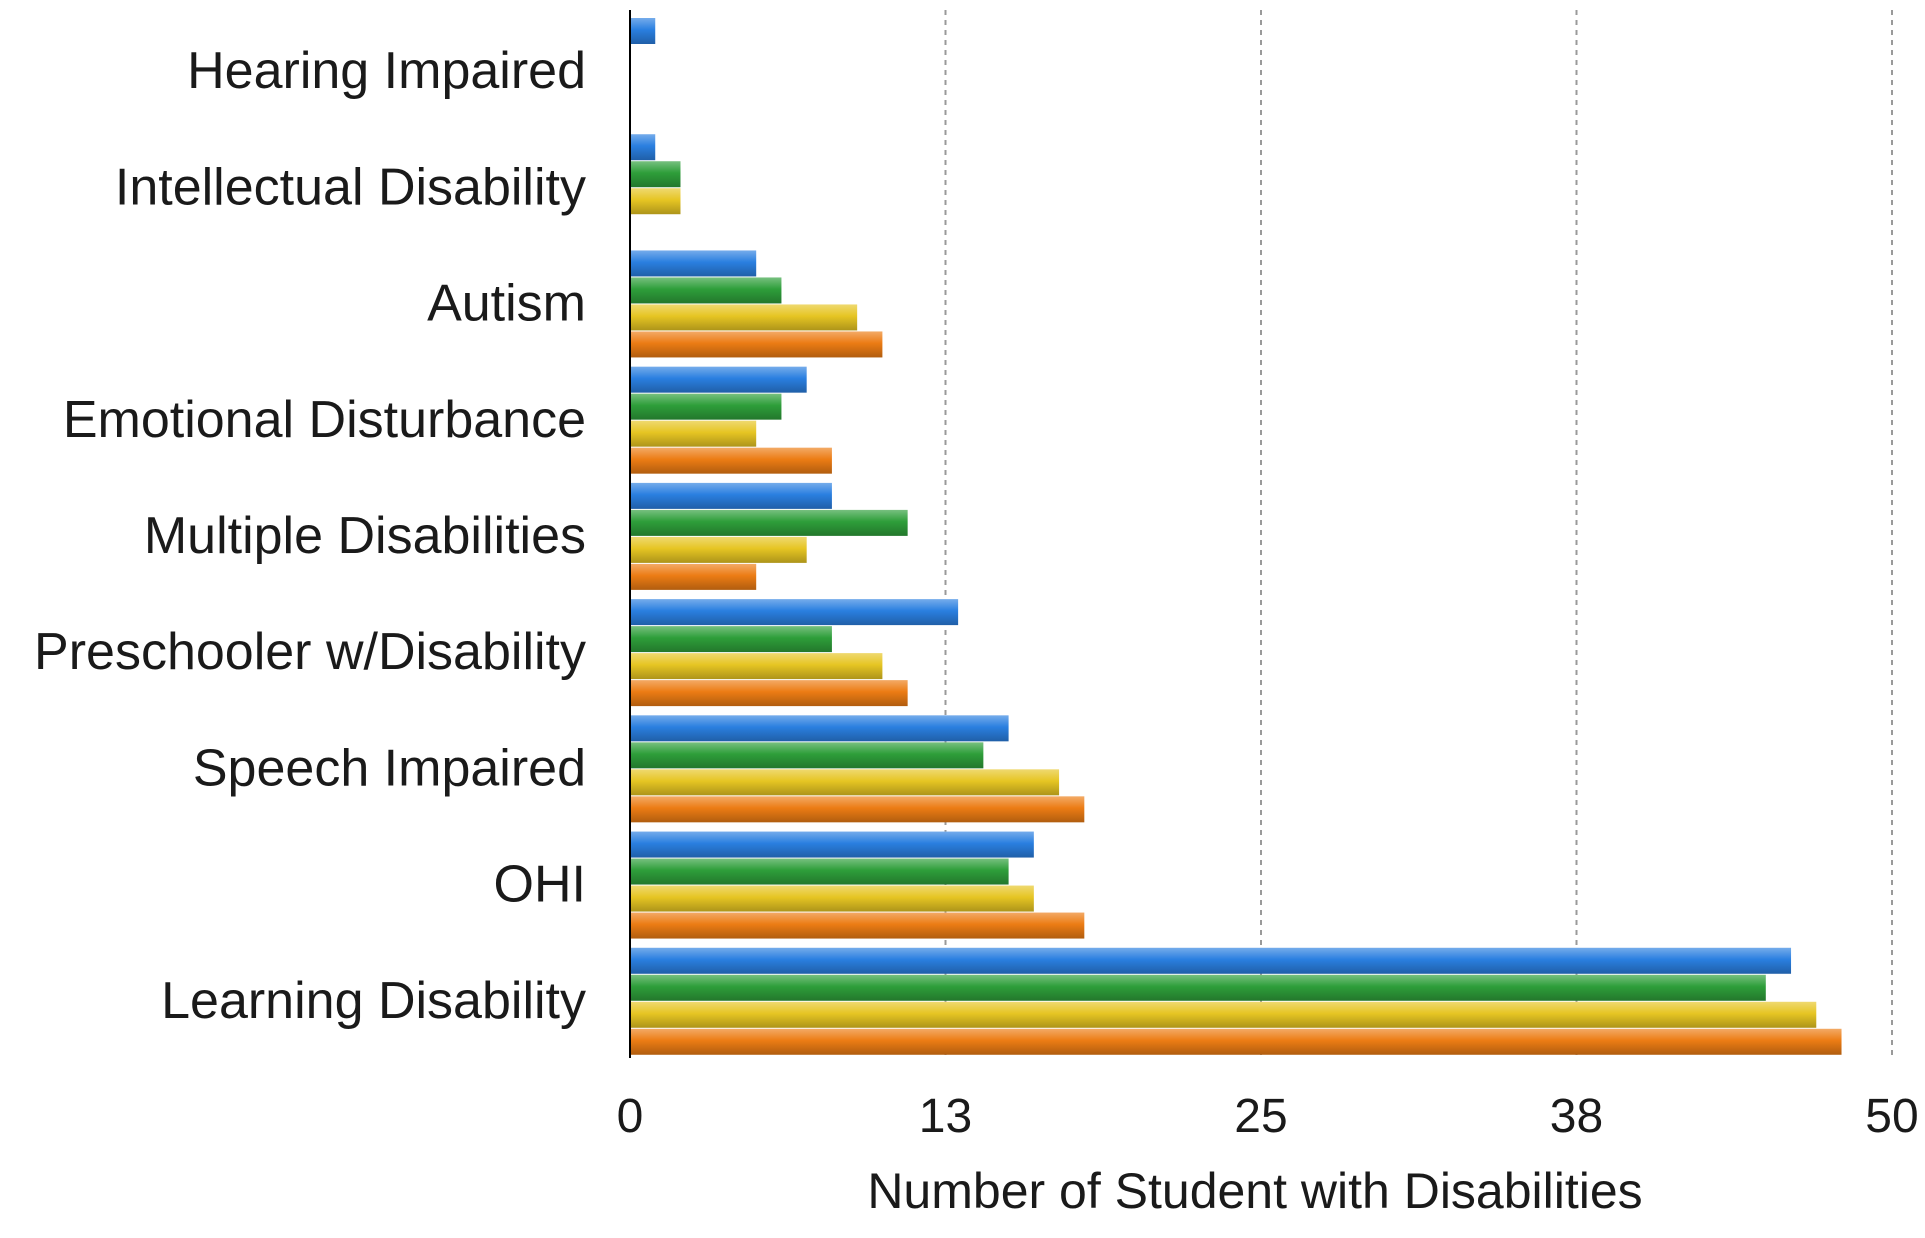  I want to click on tick-labels: 0 13 25 38 50, so click(1268, 1116).